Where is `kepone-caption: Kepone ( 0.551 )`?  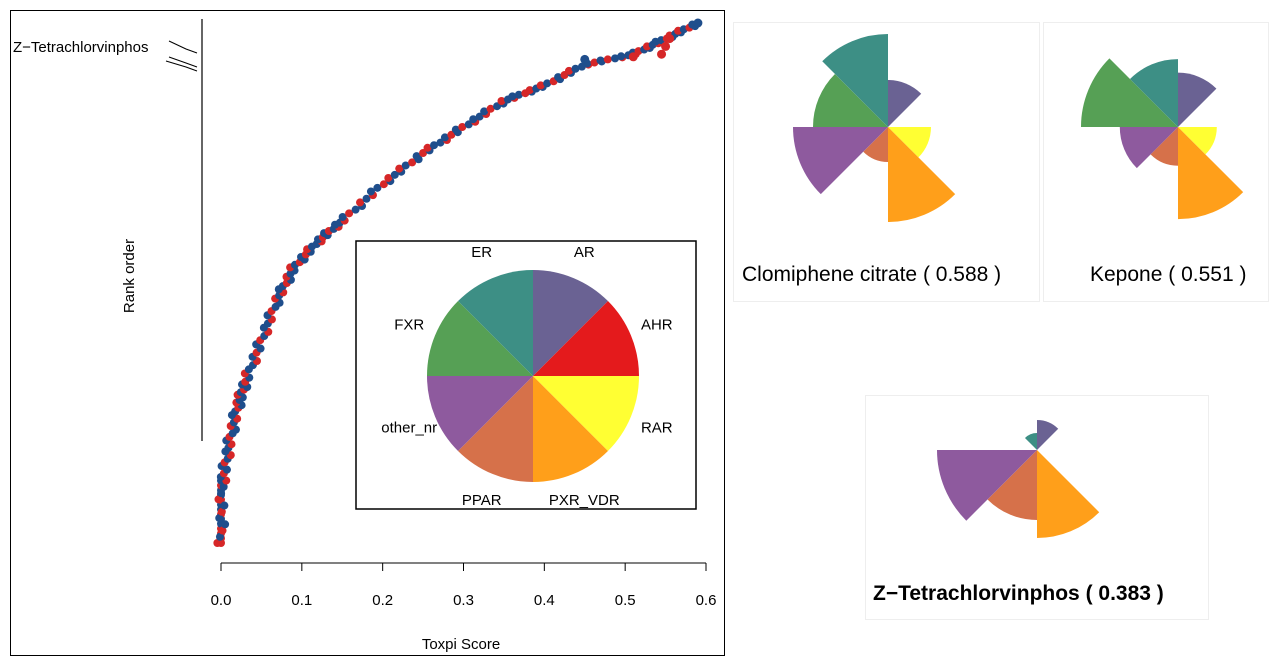 kepone-caption: Kepone ( 0.551 ) is located at coordinates (1168, 275).